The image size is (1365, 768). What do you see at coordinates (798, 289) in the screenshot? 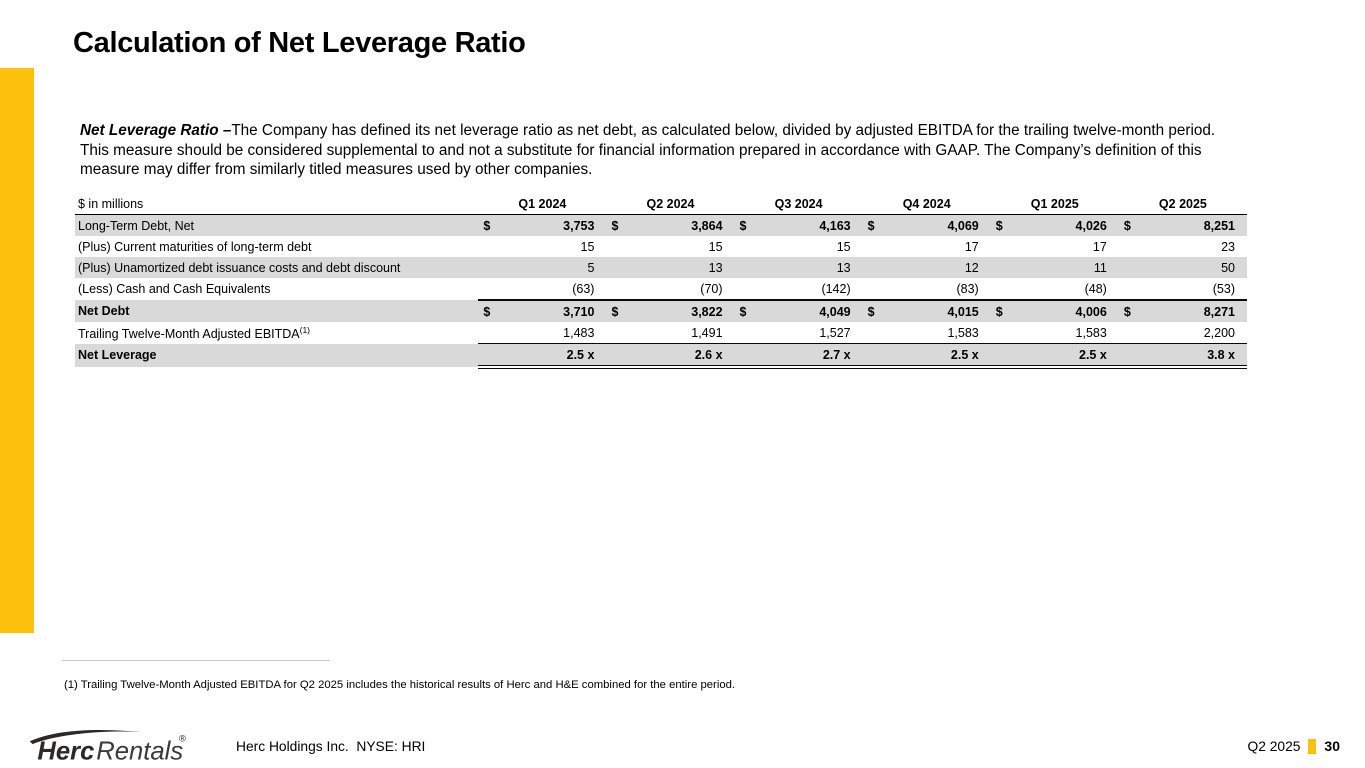
I see `cell-value: (142)` at bounding box center [798, 289].